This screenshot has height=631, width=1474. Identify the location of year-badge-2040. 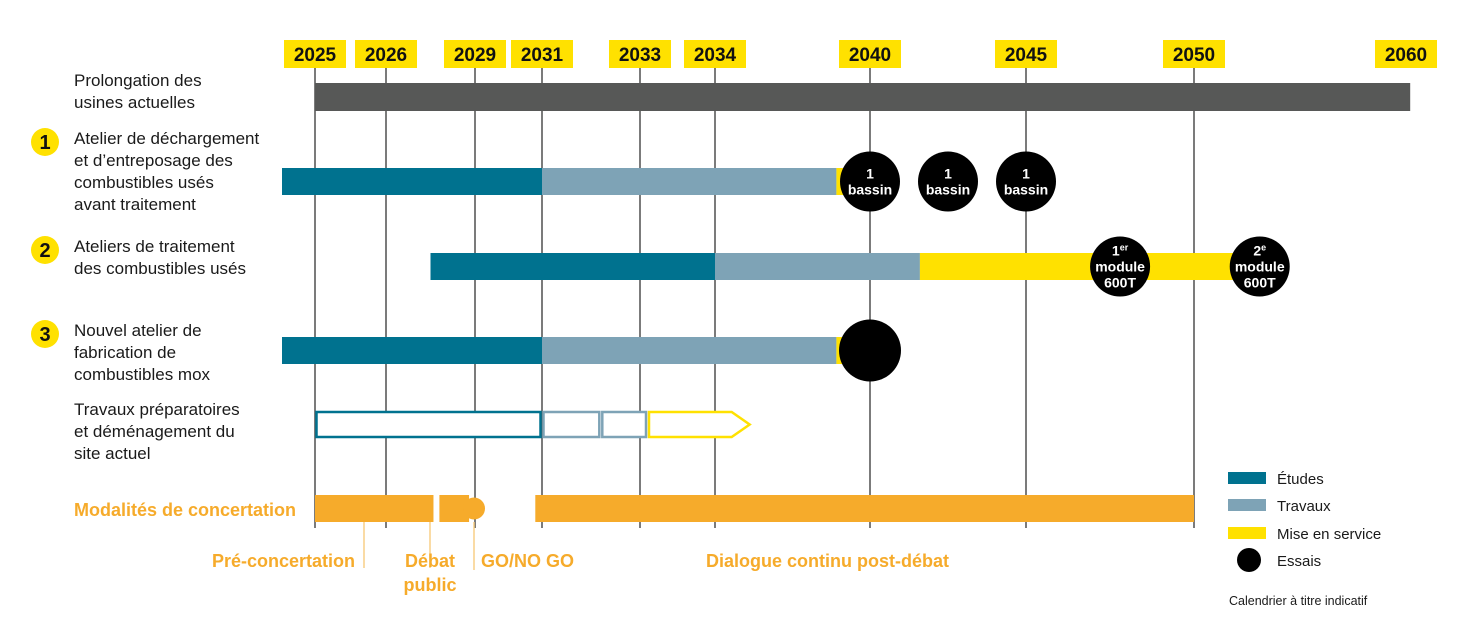
(870, 54).